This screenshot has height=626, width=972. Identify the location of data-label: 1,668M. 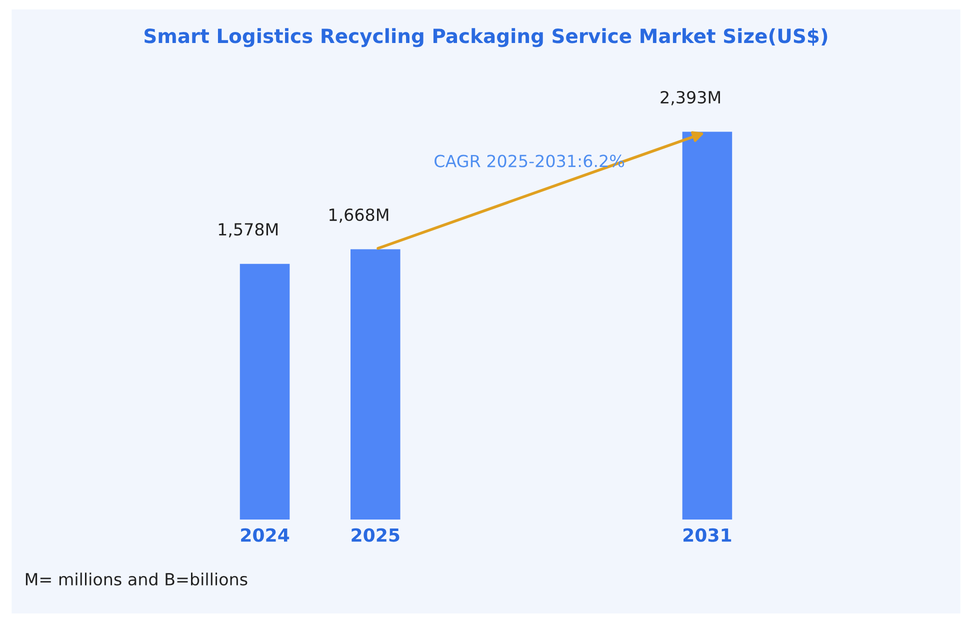
(359, 215).